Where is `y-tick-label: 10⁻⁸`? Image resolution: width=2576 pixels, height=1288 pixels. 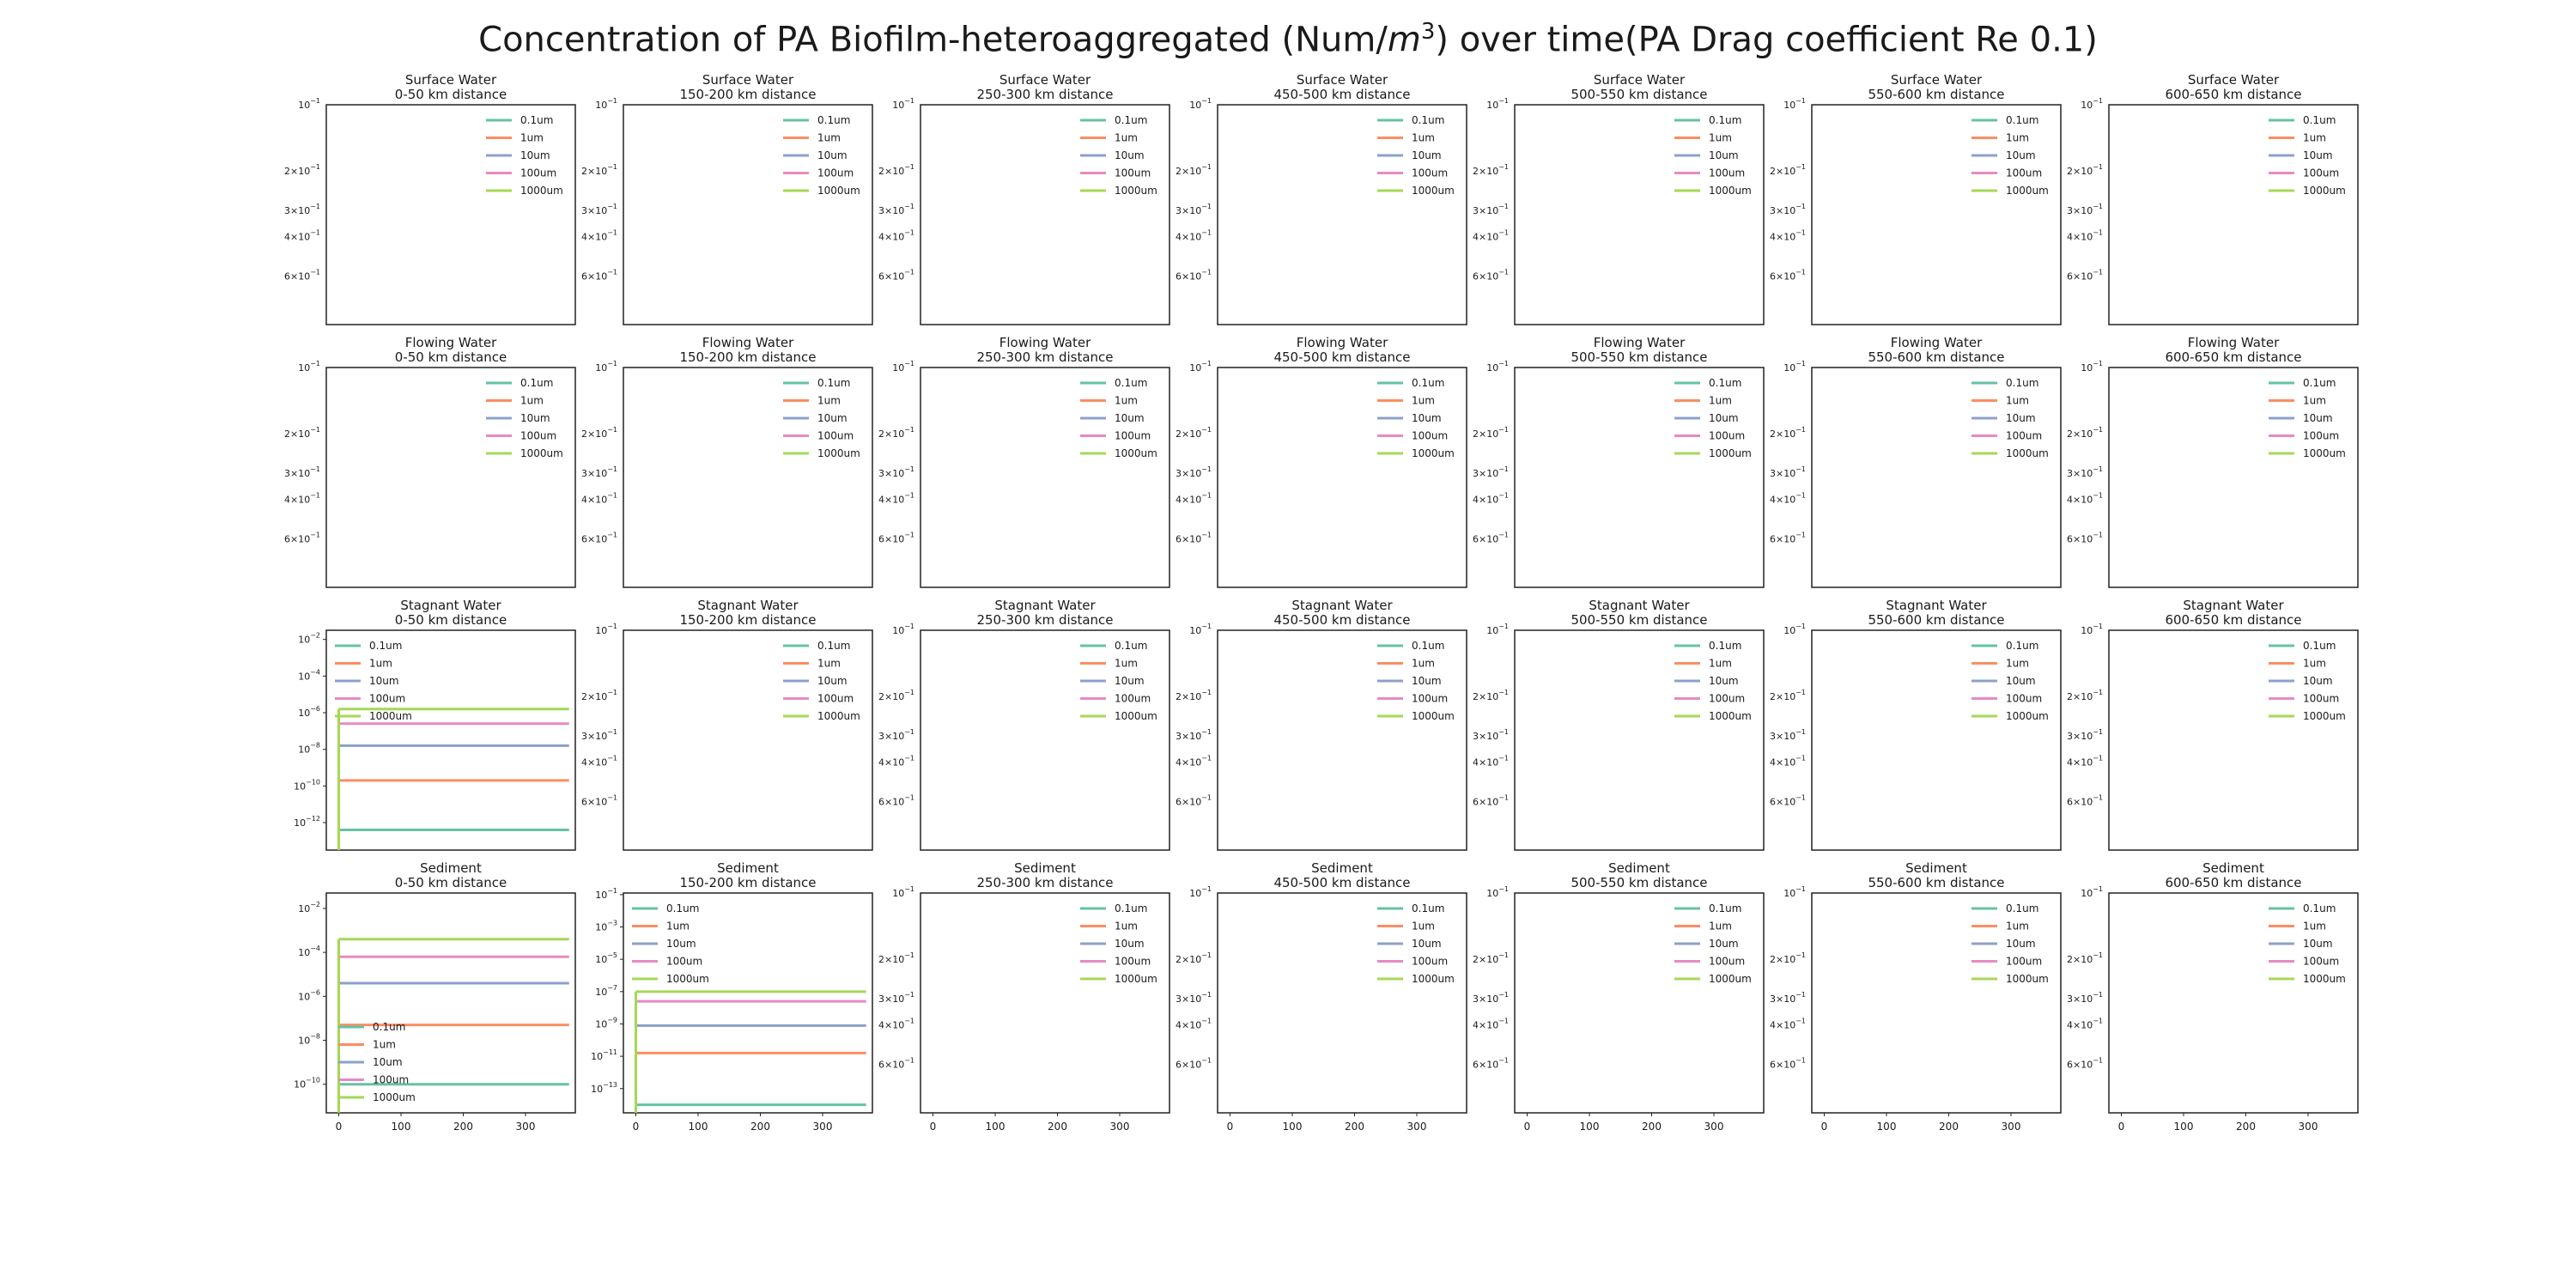 y-tick-label: 10⁻⁸ is located at coordinates (309, 749).